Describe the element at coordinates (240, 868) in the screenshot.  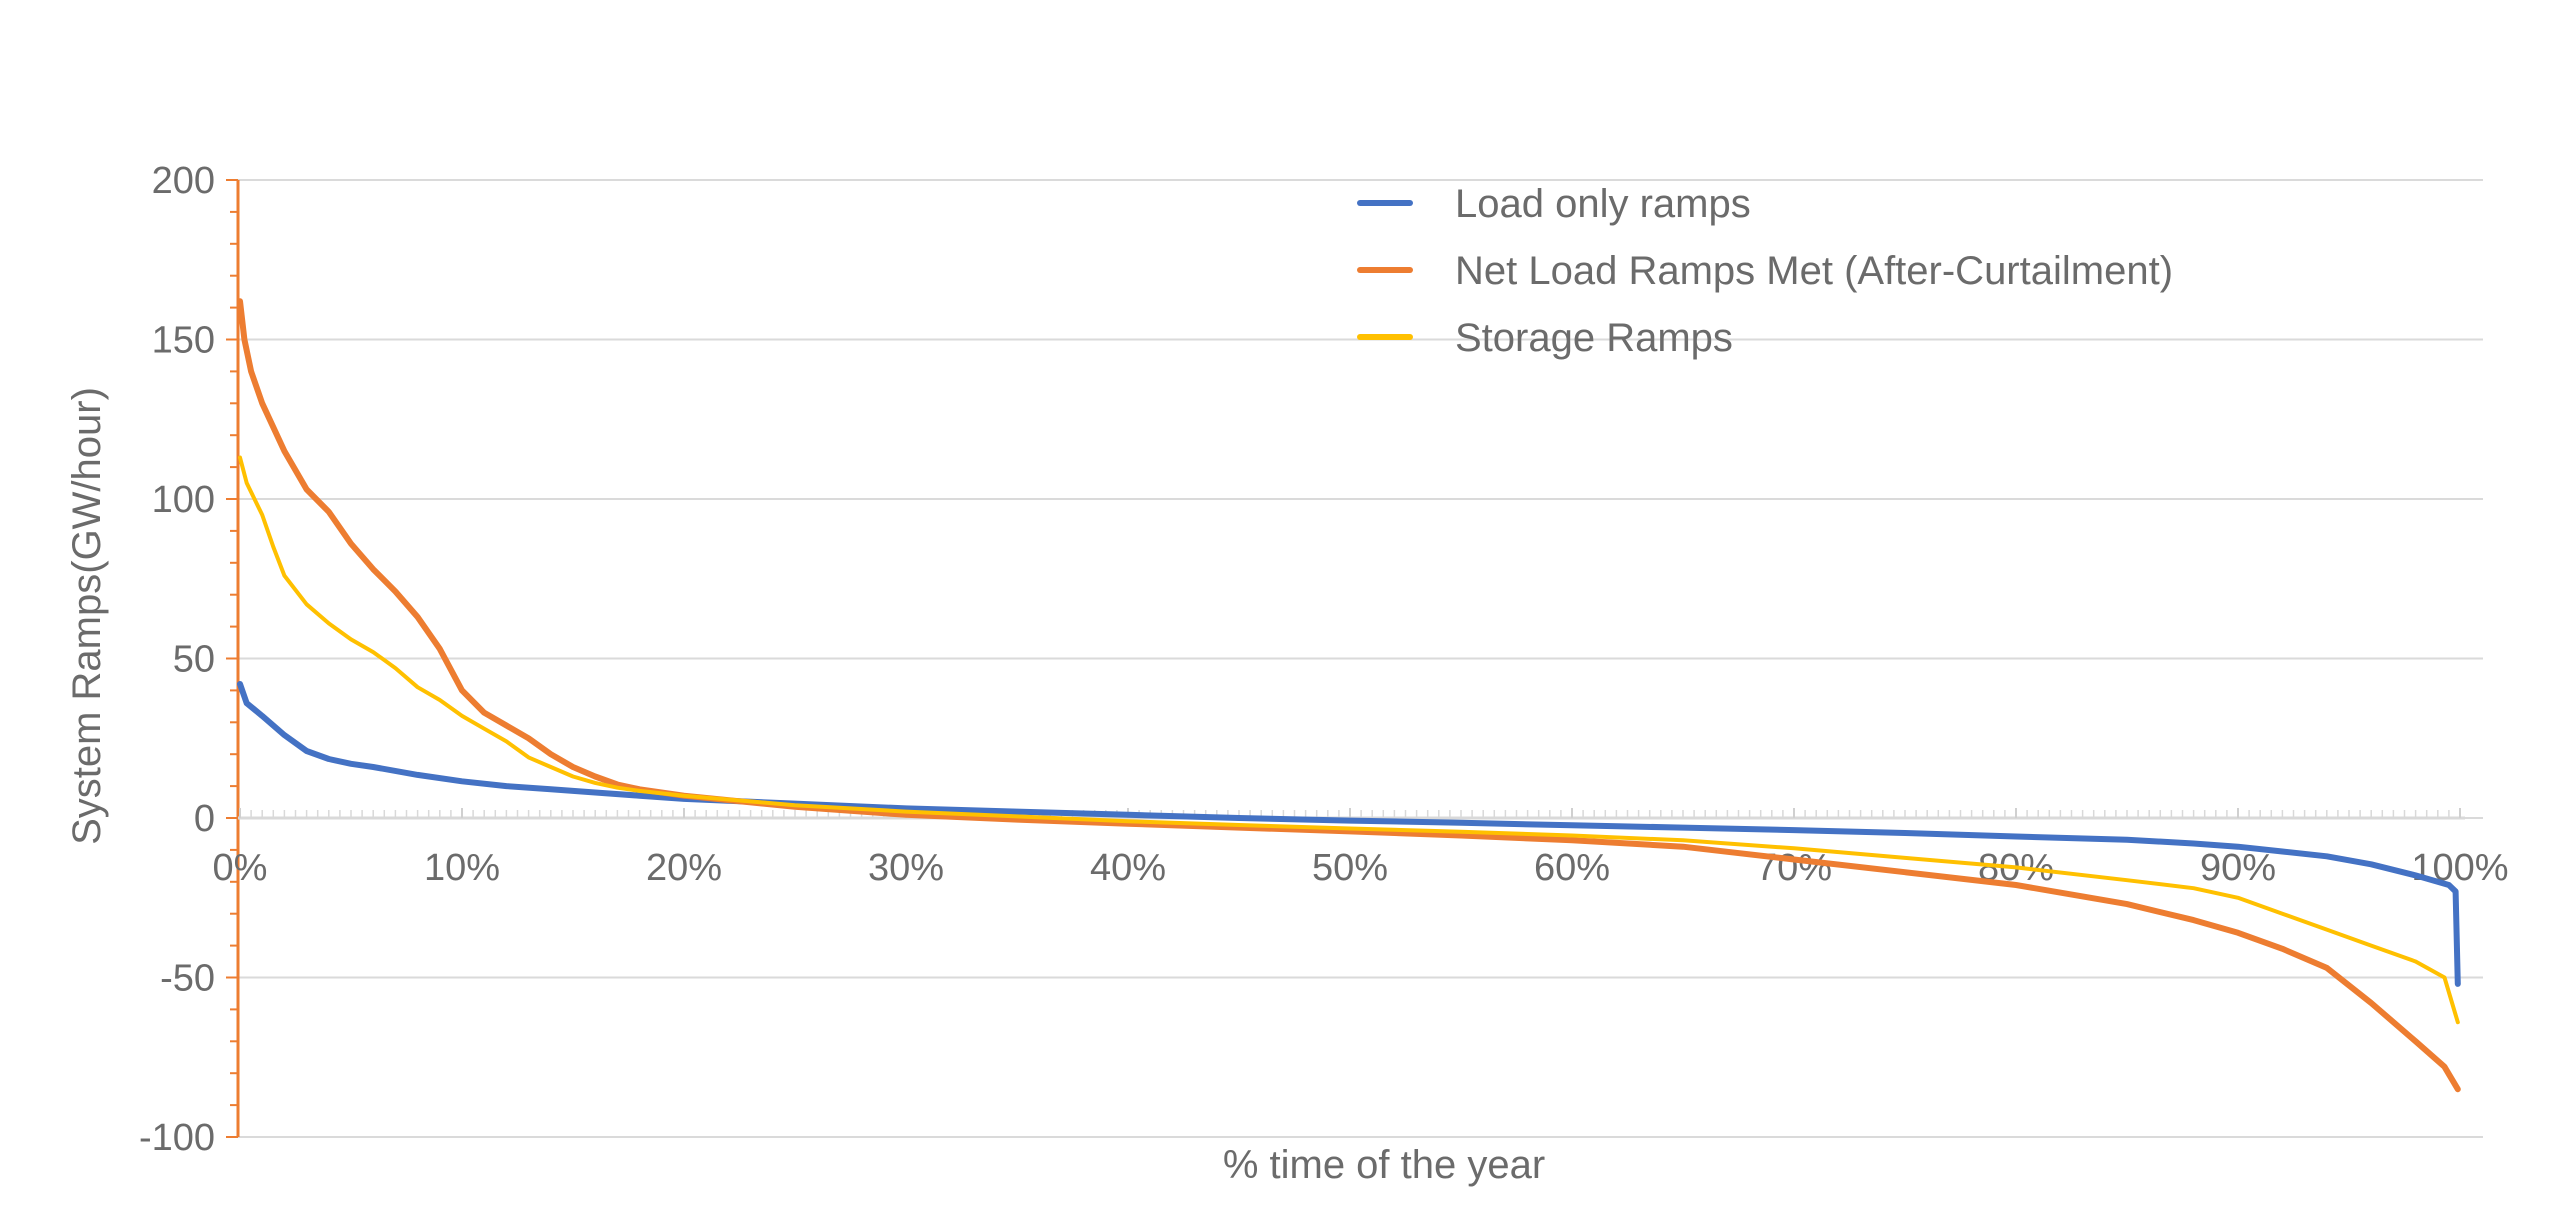
I see `x-tick-label: 0%` at that location.